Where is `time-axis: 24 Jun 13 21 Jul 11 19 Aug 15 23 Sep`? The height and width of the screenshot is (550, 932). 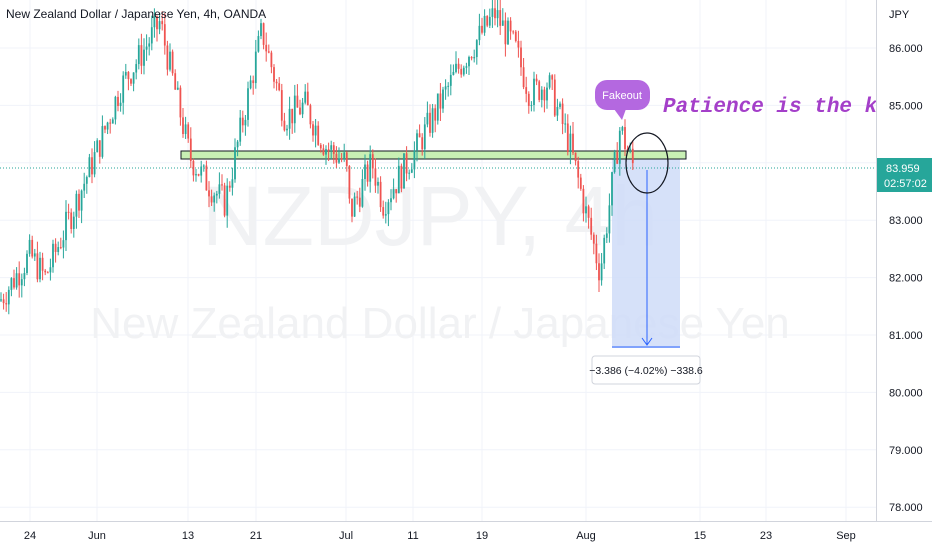 time-axis: 24 Jun 13 21 Jul 11 19 Aug 15 23 Sep is located at coordinates (440, 536).